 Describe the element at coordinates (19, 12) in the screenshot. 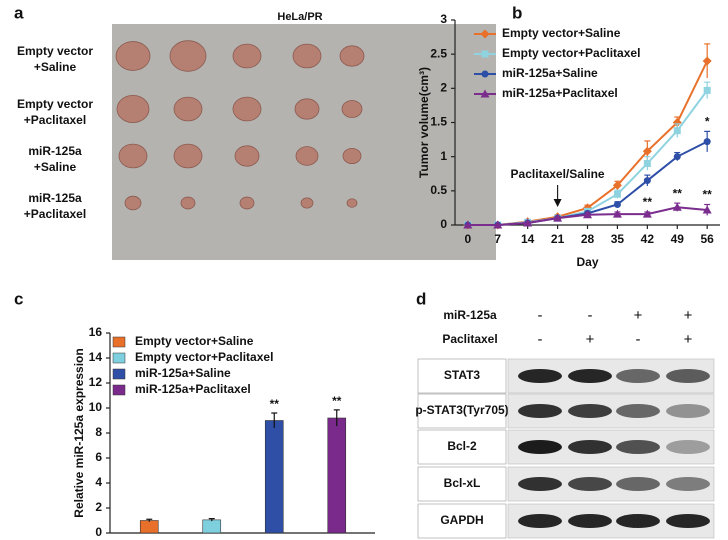

I see `panel-label: a` at that location.